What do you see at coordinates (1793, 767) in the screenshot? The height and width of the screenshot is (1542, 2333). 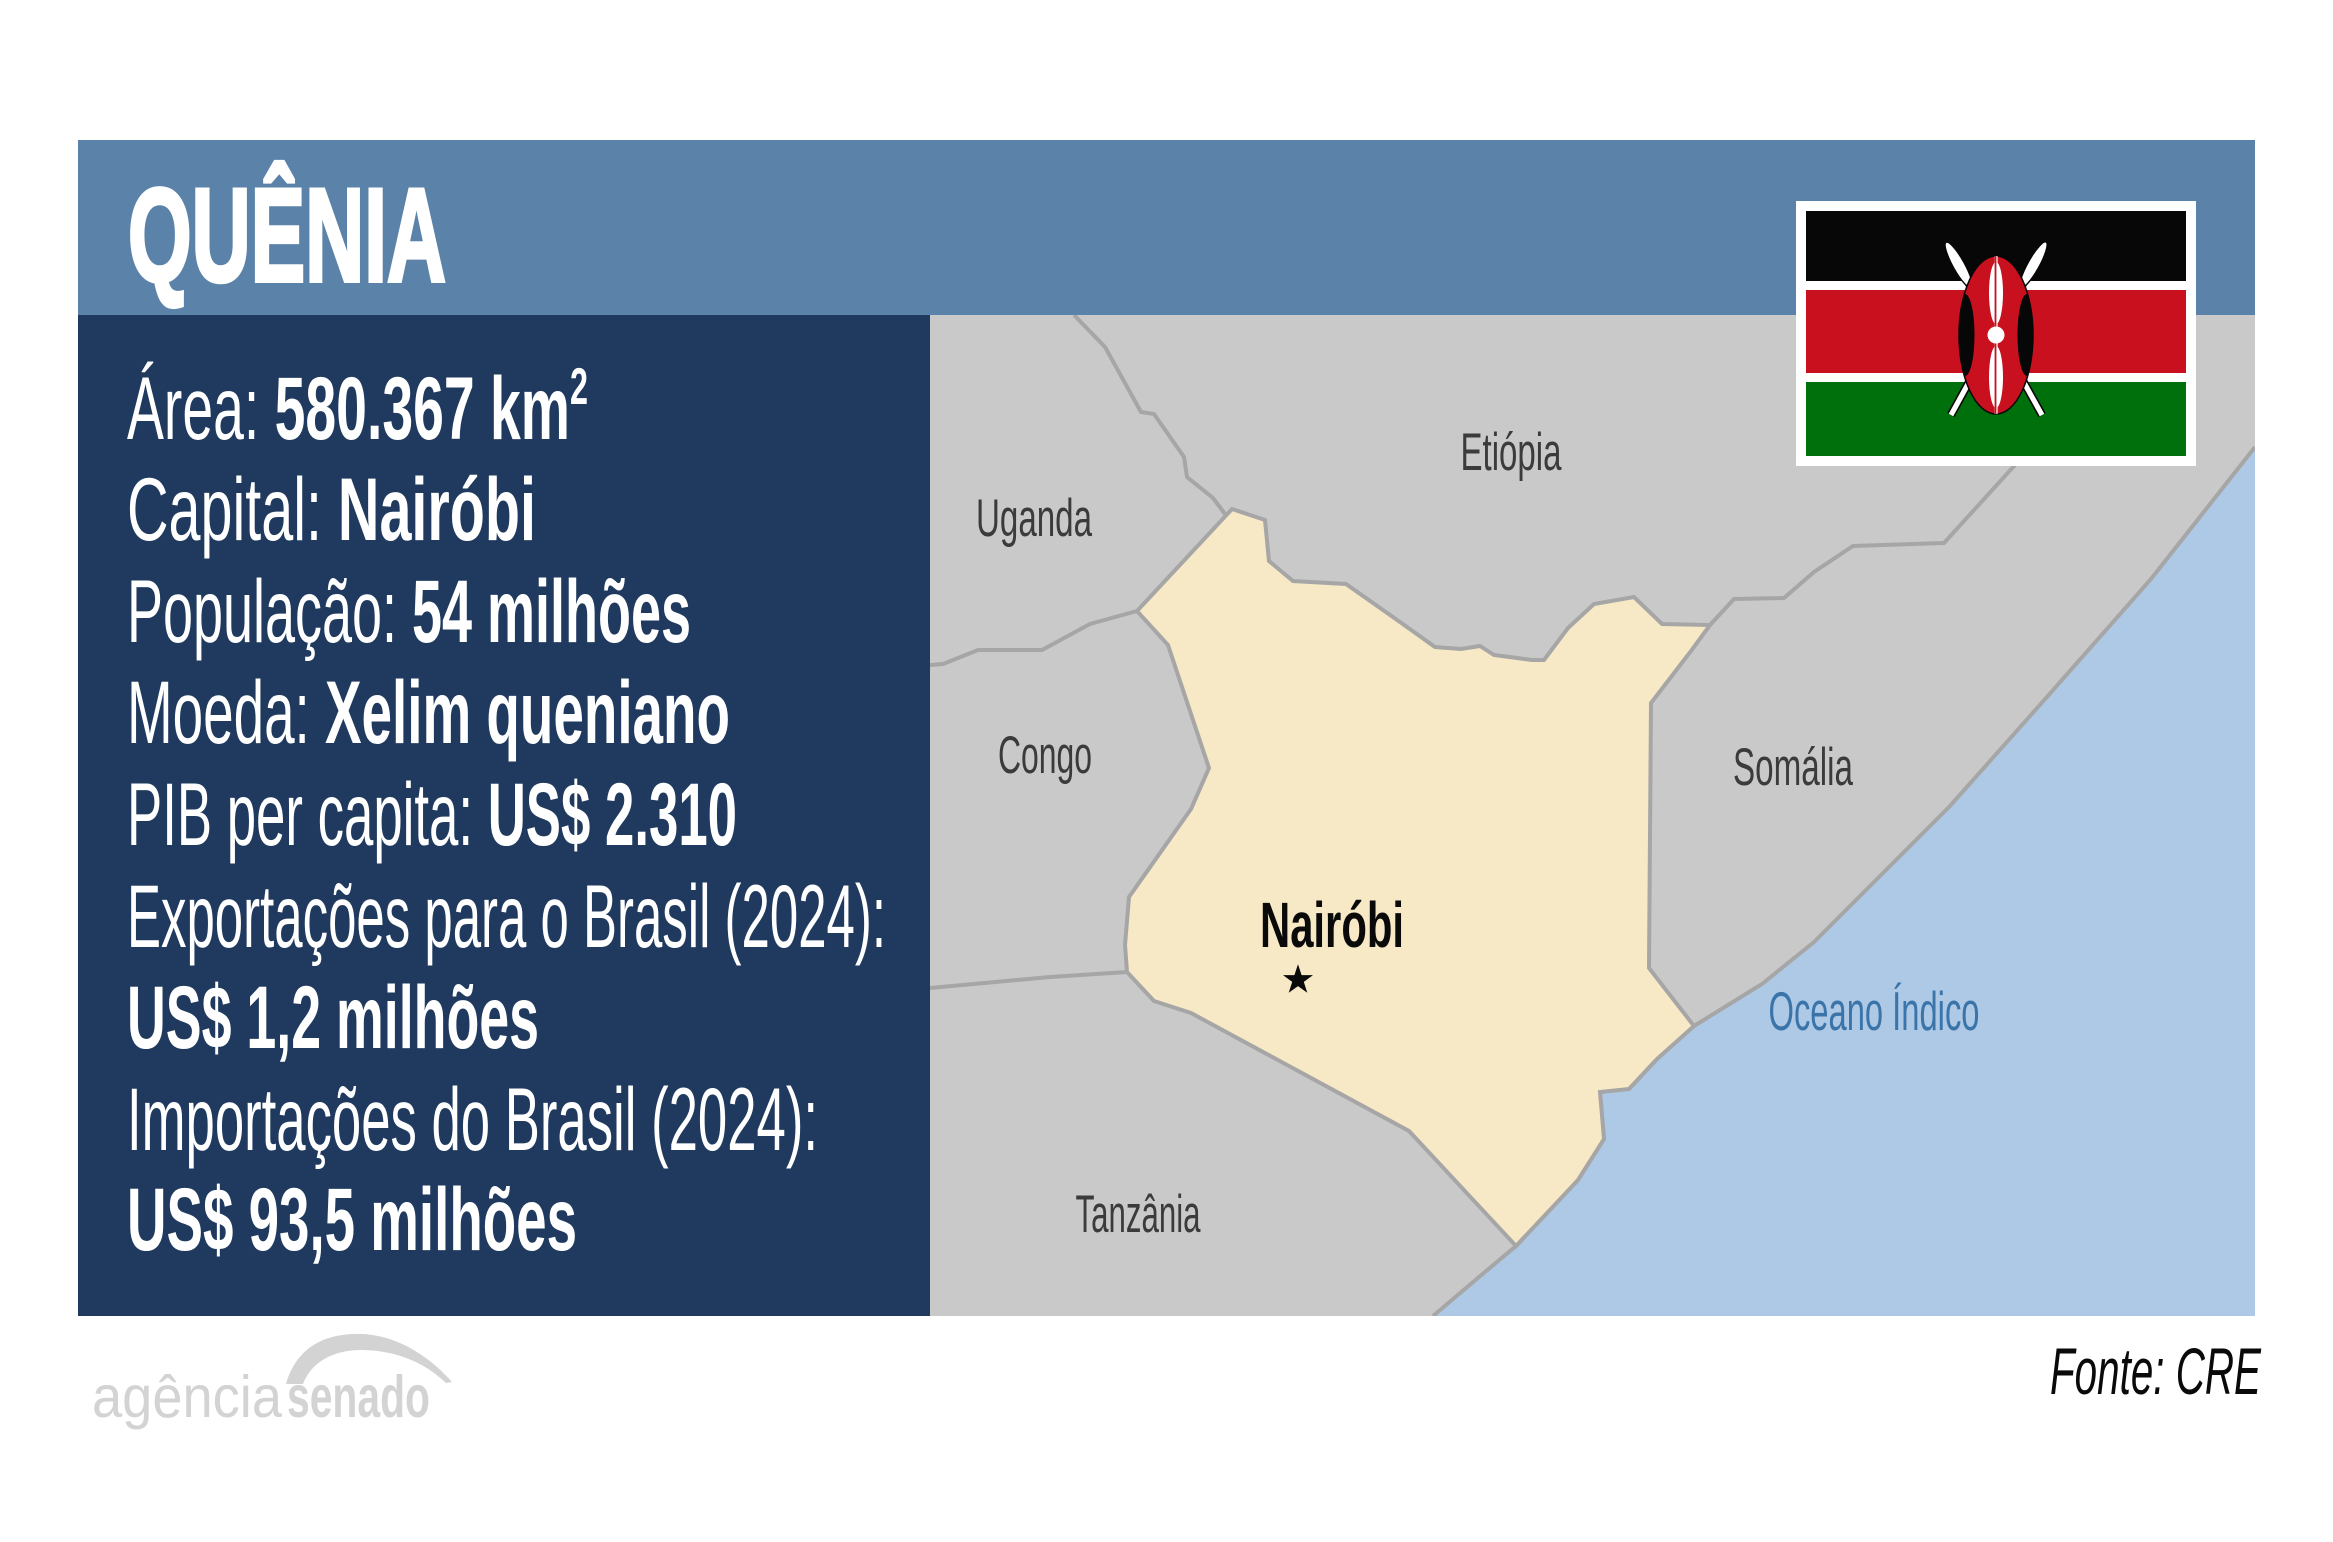 I see `svg-text: Somália` at bounding box center [1793, 767].